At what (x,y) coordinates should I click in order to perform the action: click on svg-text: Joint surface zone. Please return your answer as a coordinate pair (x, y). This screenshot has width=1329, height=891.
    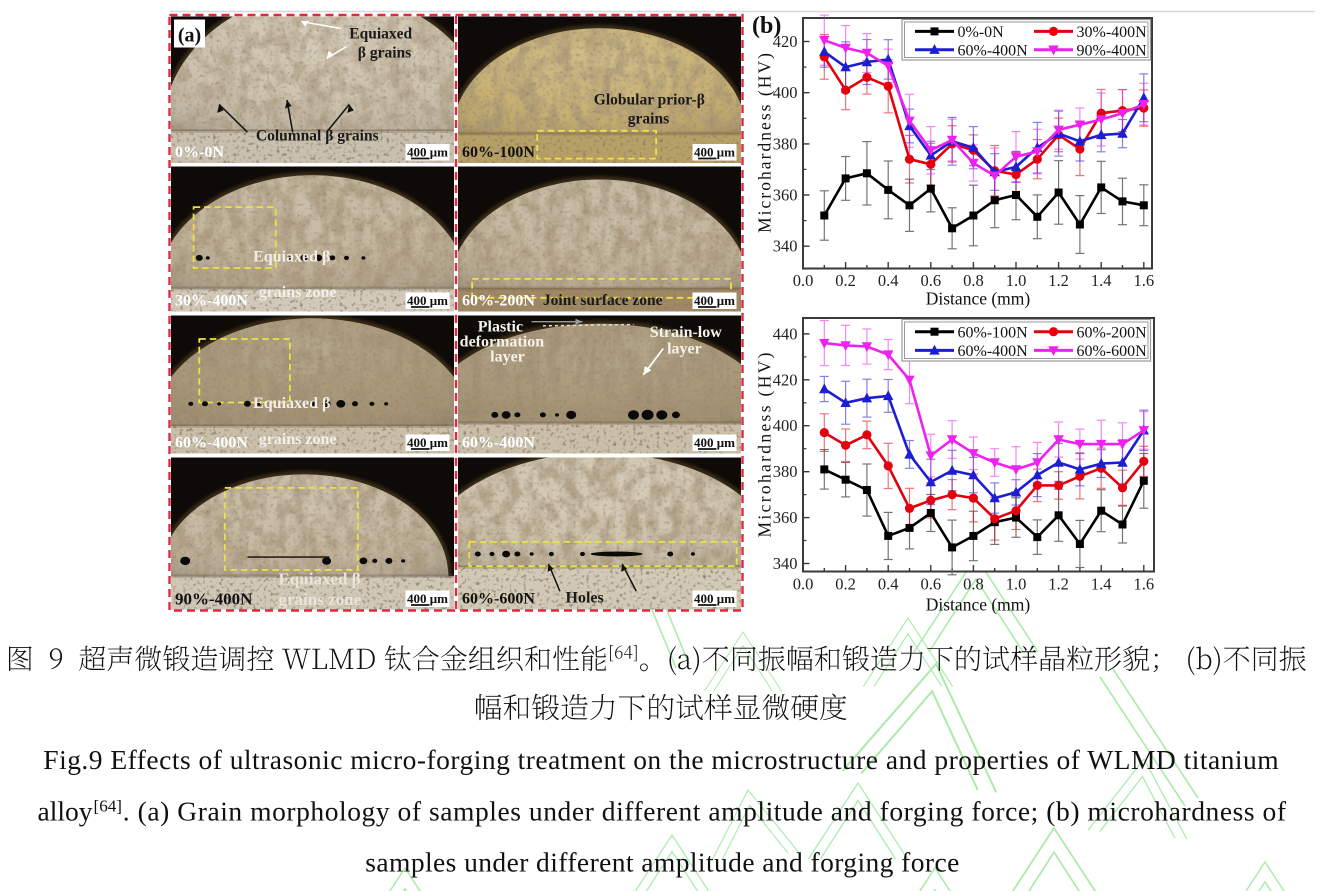
    Looking at the image, I should click on (603, 300).